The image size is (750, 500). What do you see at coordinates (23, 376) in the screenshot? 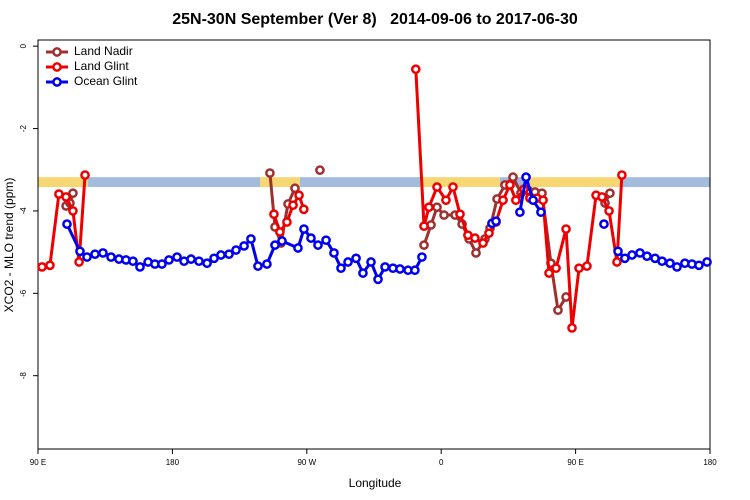
I see `y-tick-label: -8` at bounding box center [23, 376].